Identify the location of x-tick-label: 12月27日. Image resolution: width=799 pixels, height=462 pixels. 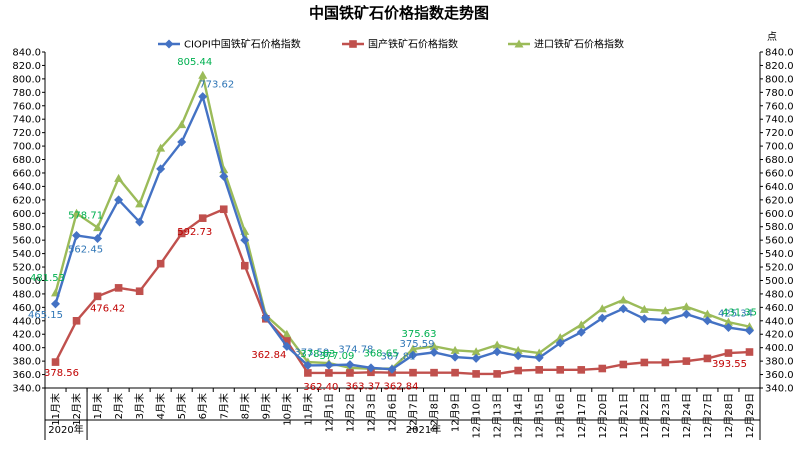
(708, 415).